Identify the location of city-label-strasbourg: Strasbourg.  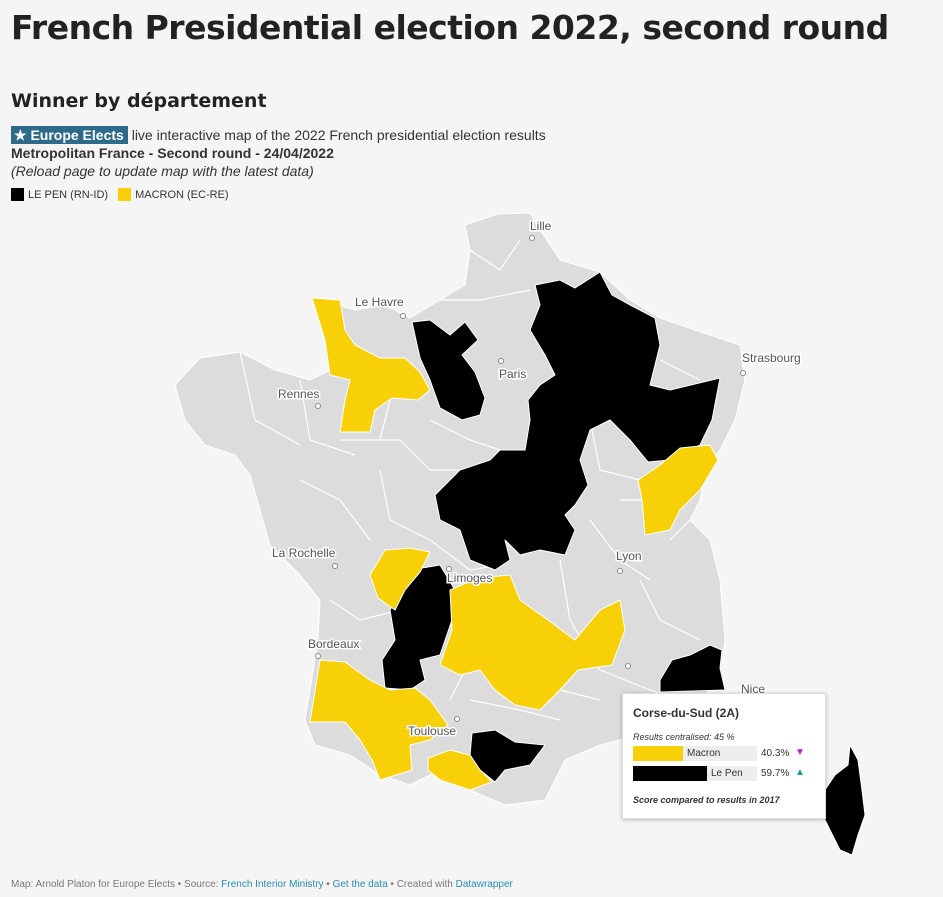
(771, 358).